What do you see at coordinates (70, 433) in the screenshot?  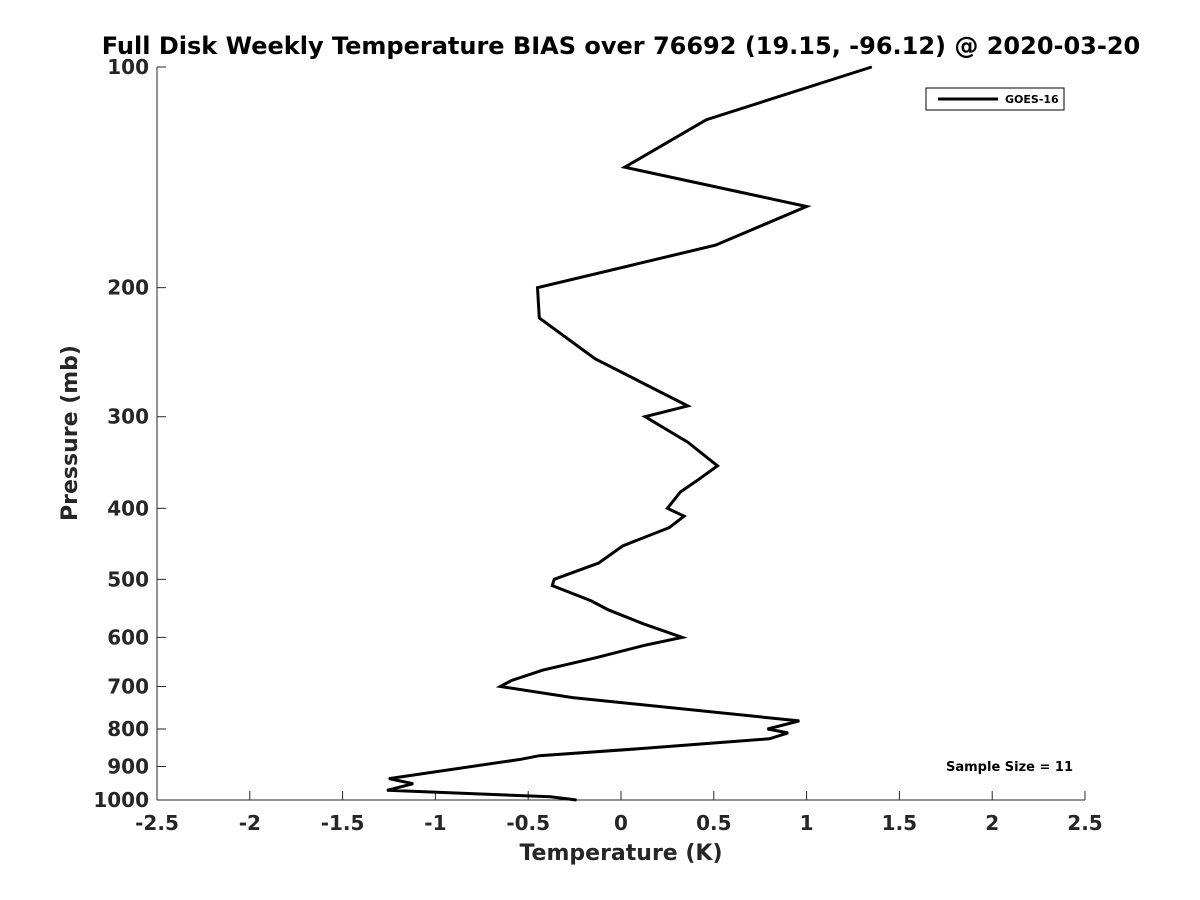 I see `y-axis-label: Pressure (mb)` at bounding box center [70, 433].